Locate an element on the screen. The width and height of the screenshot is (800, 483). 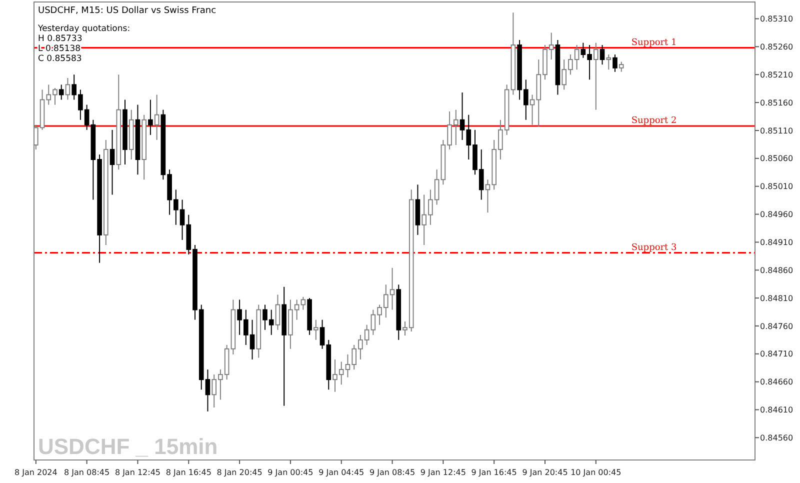
x-tick-label: 9 Jan 20:45 is located at coordinates (545, 472).